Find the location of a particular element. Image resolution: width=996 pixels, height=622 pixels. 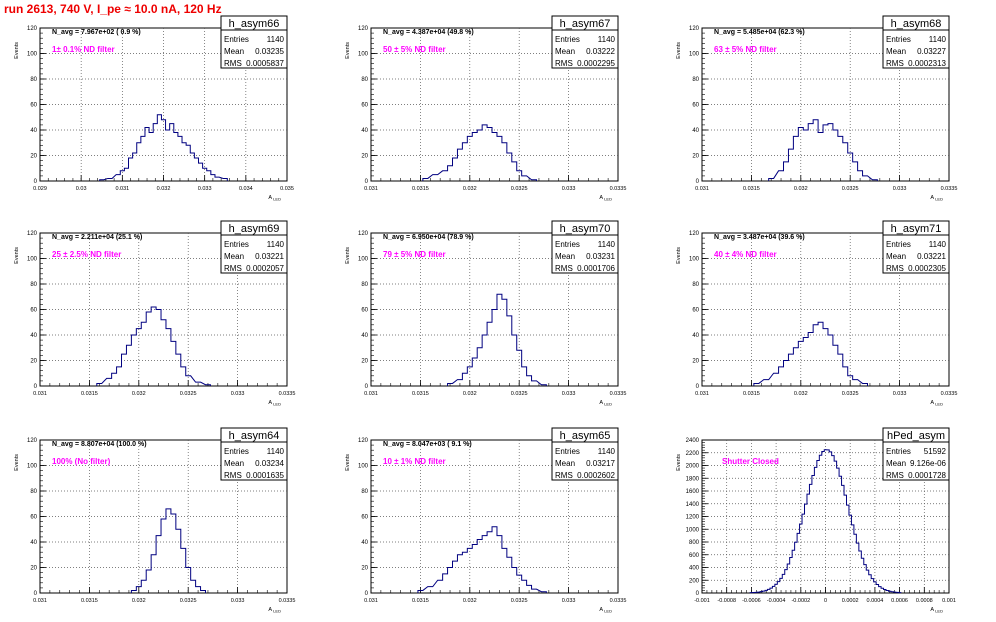

filter-label: 1± 0.1% ND filter is located at coordinates (83, 49).